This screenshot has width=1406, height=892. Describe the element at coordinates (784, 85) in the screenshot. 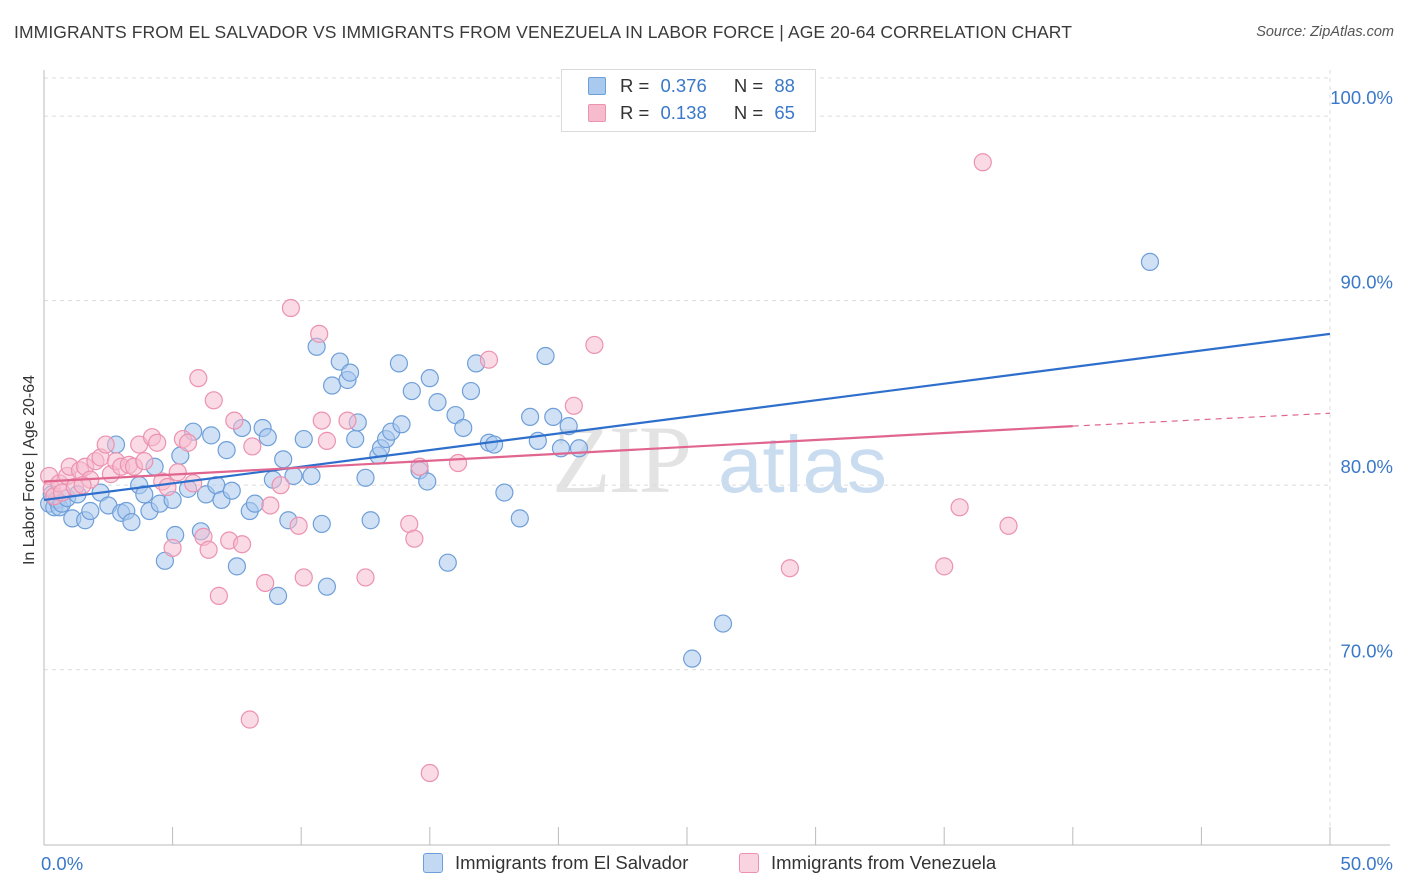

I see `legend-n-value-1: 88` at that location.